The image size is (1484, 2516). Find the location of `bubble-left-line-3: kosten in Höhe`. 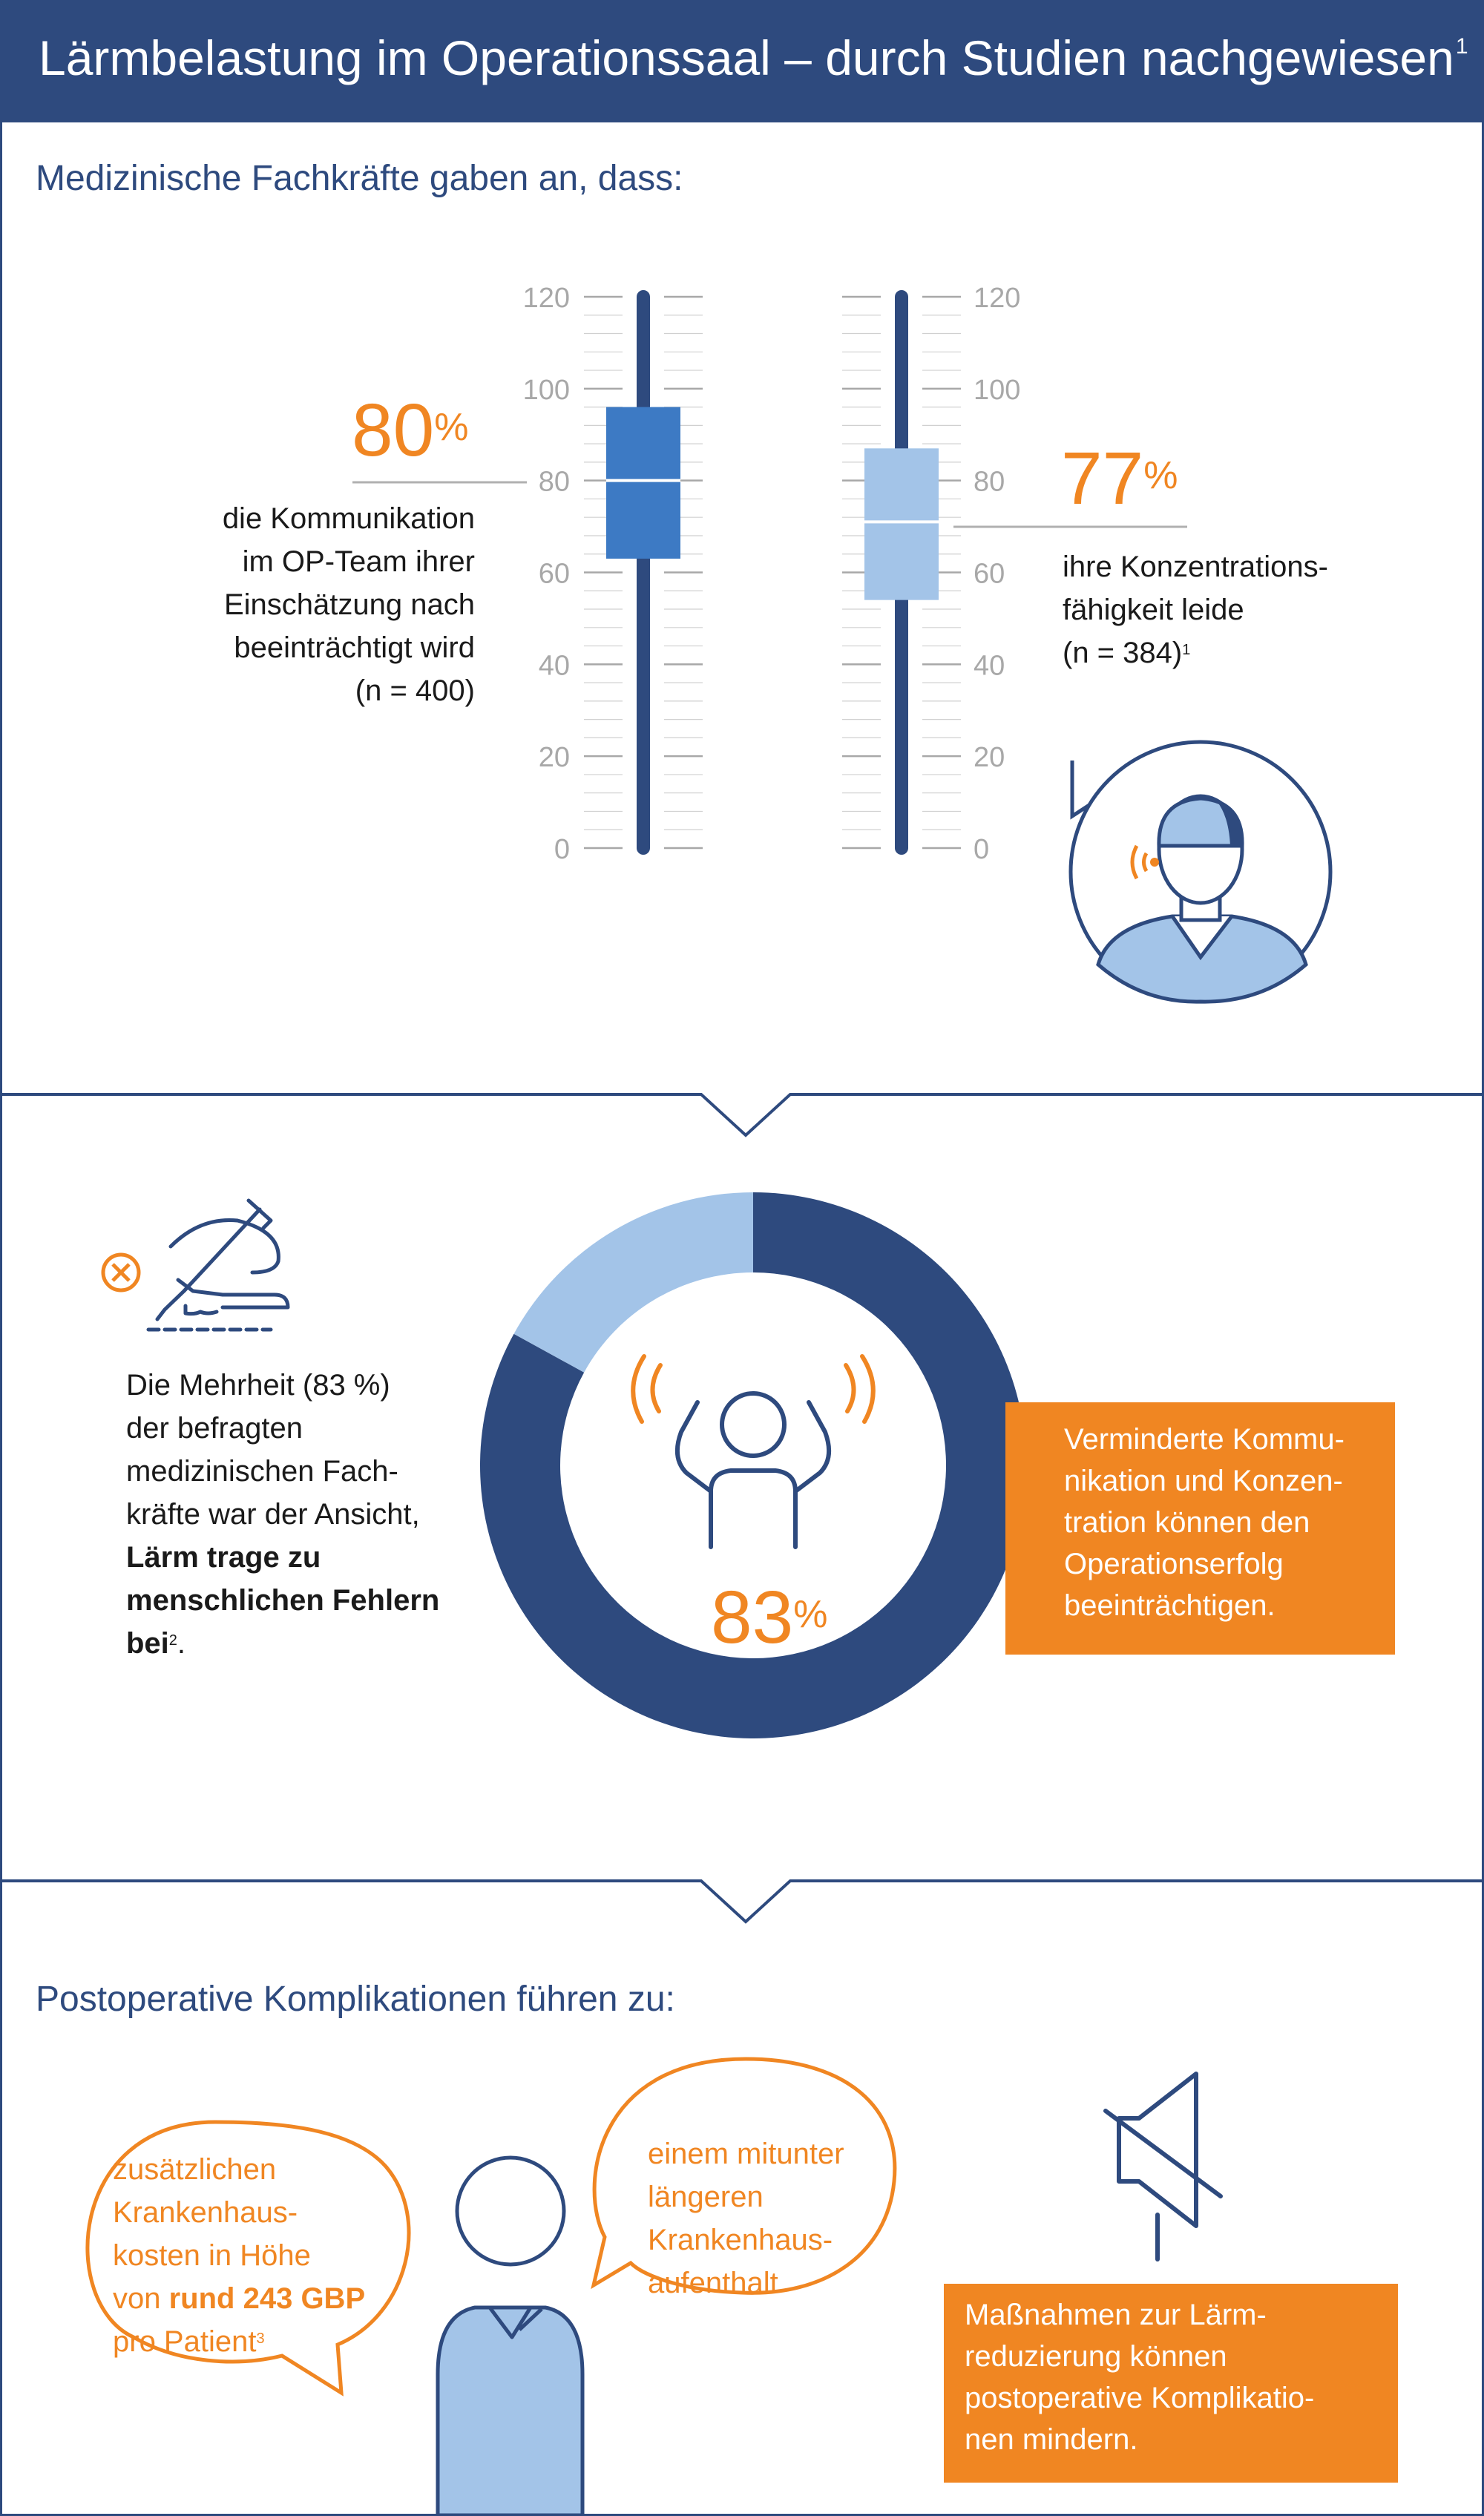

bubble-left-line-3: kosten in Höhe is located at coordinates (212, 2255).